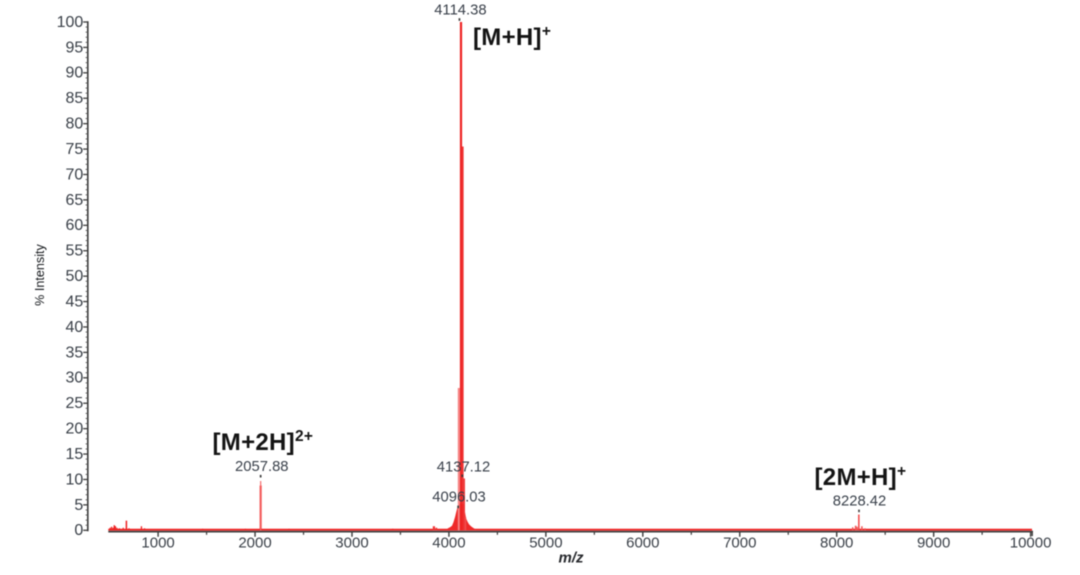  What do you see at coordinates (75, 225) in the screenshot?
I see `svg-text: 60` at bounding box center [75, 225].